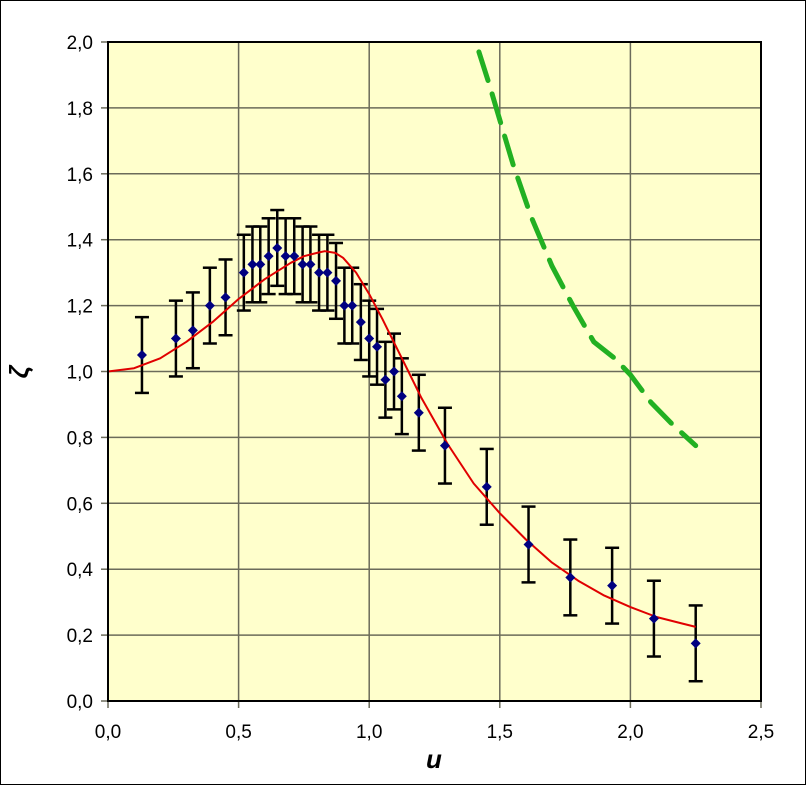 This screenshot has height=785, width=806. Describe the element at coordinates (434, 759) in the screenshot. I see `x-axis-title: u` at that location.